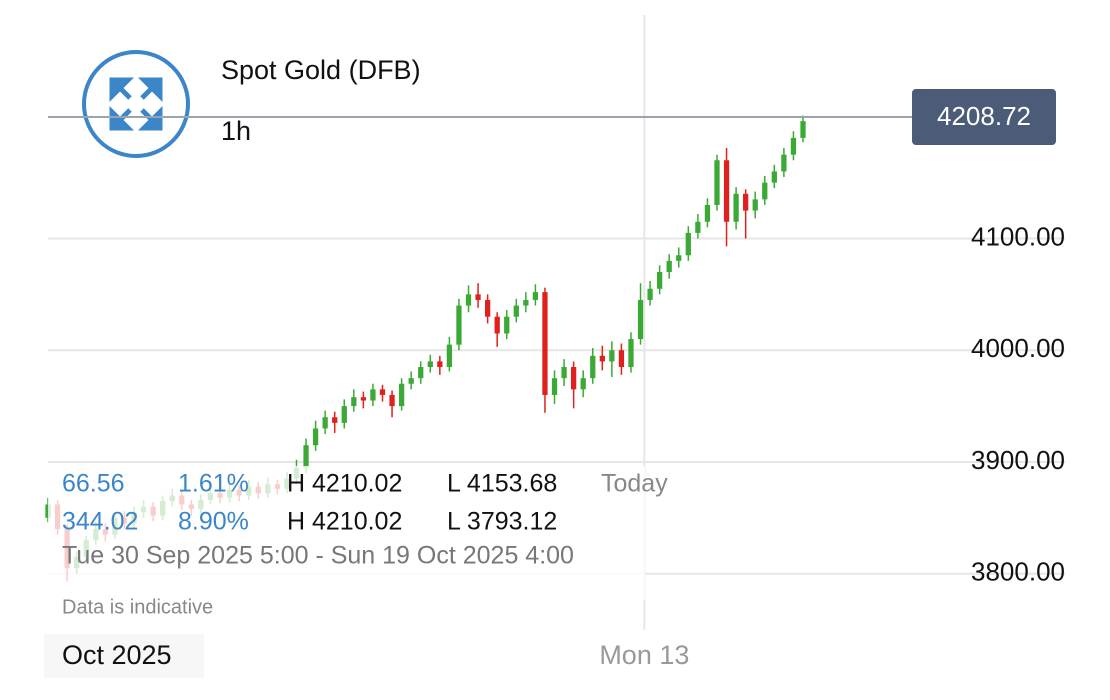  What do you see at coordinates (1018, 348) in the screenshot?
I see `y-tick-label: 4000.00` at bounding box center [1018, 348].